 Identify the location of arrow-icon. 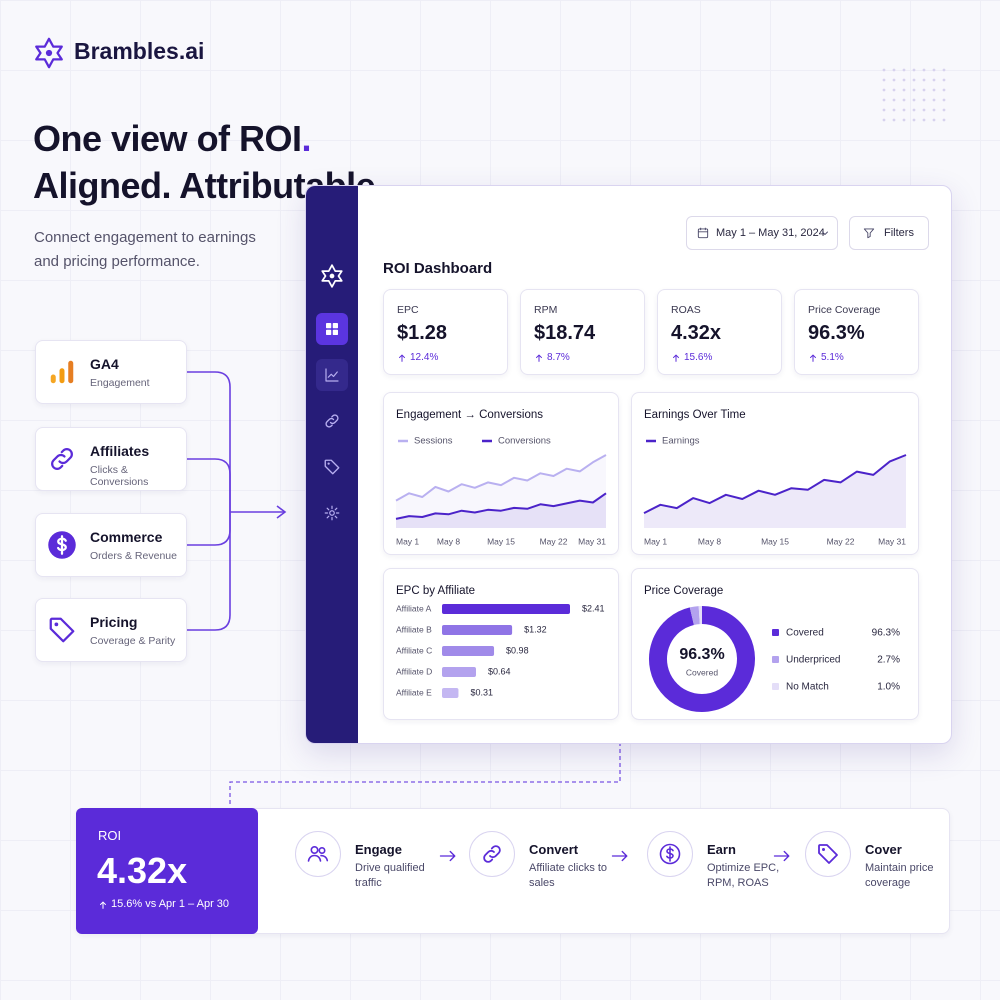
(619, 856).